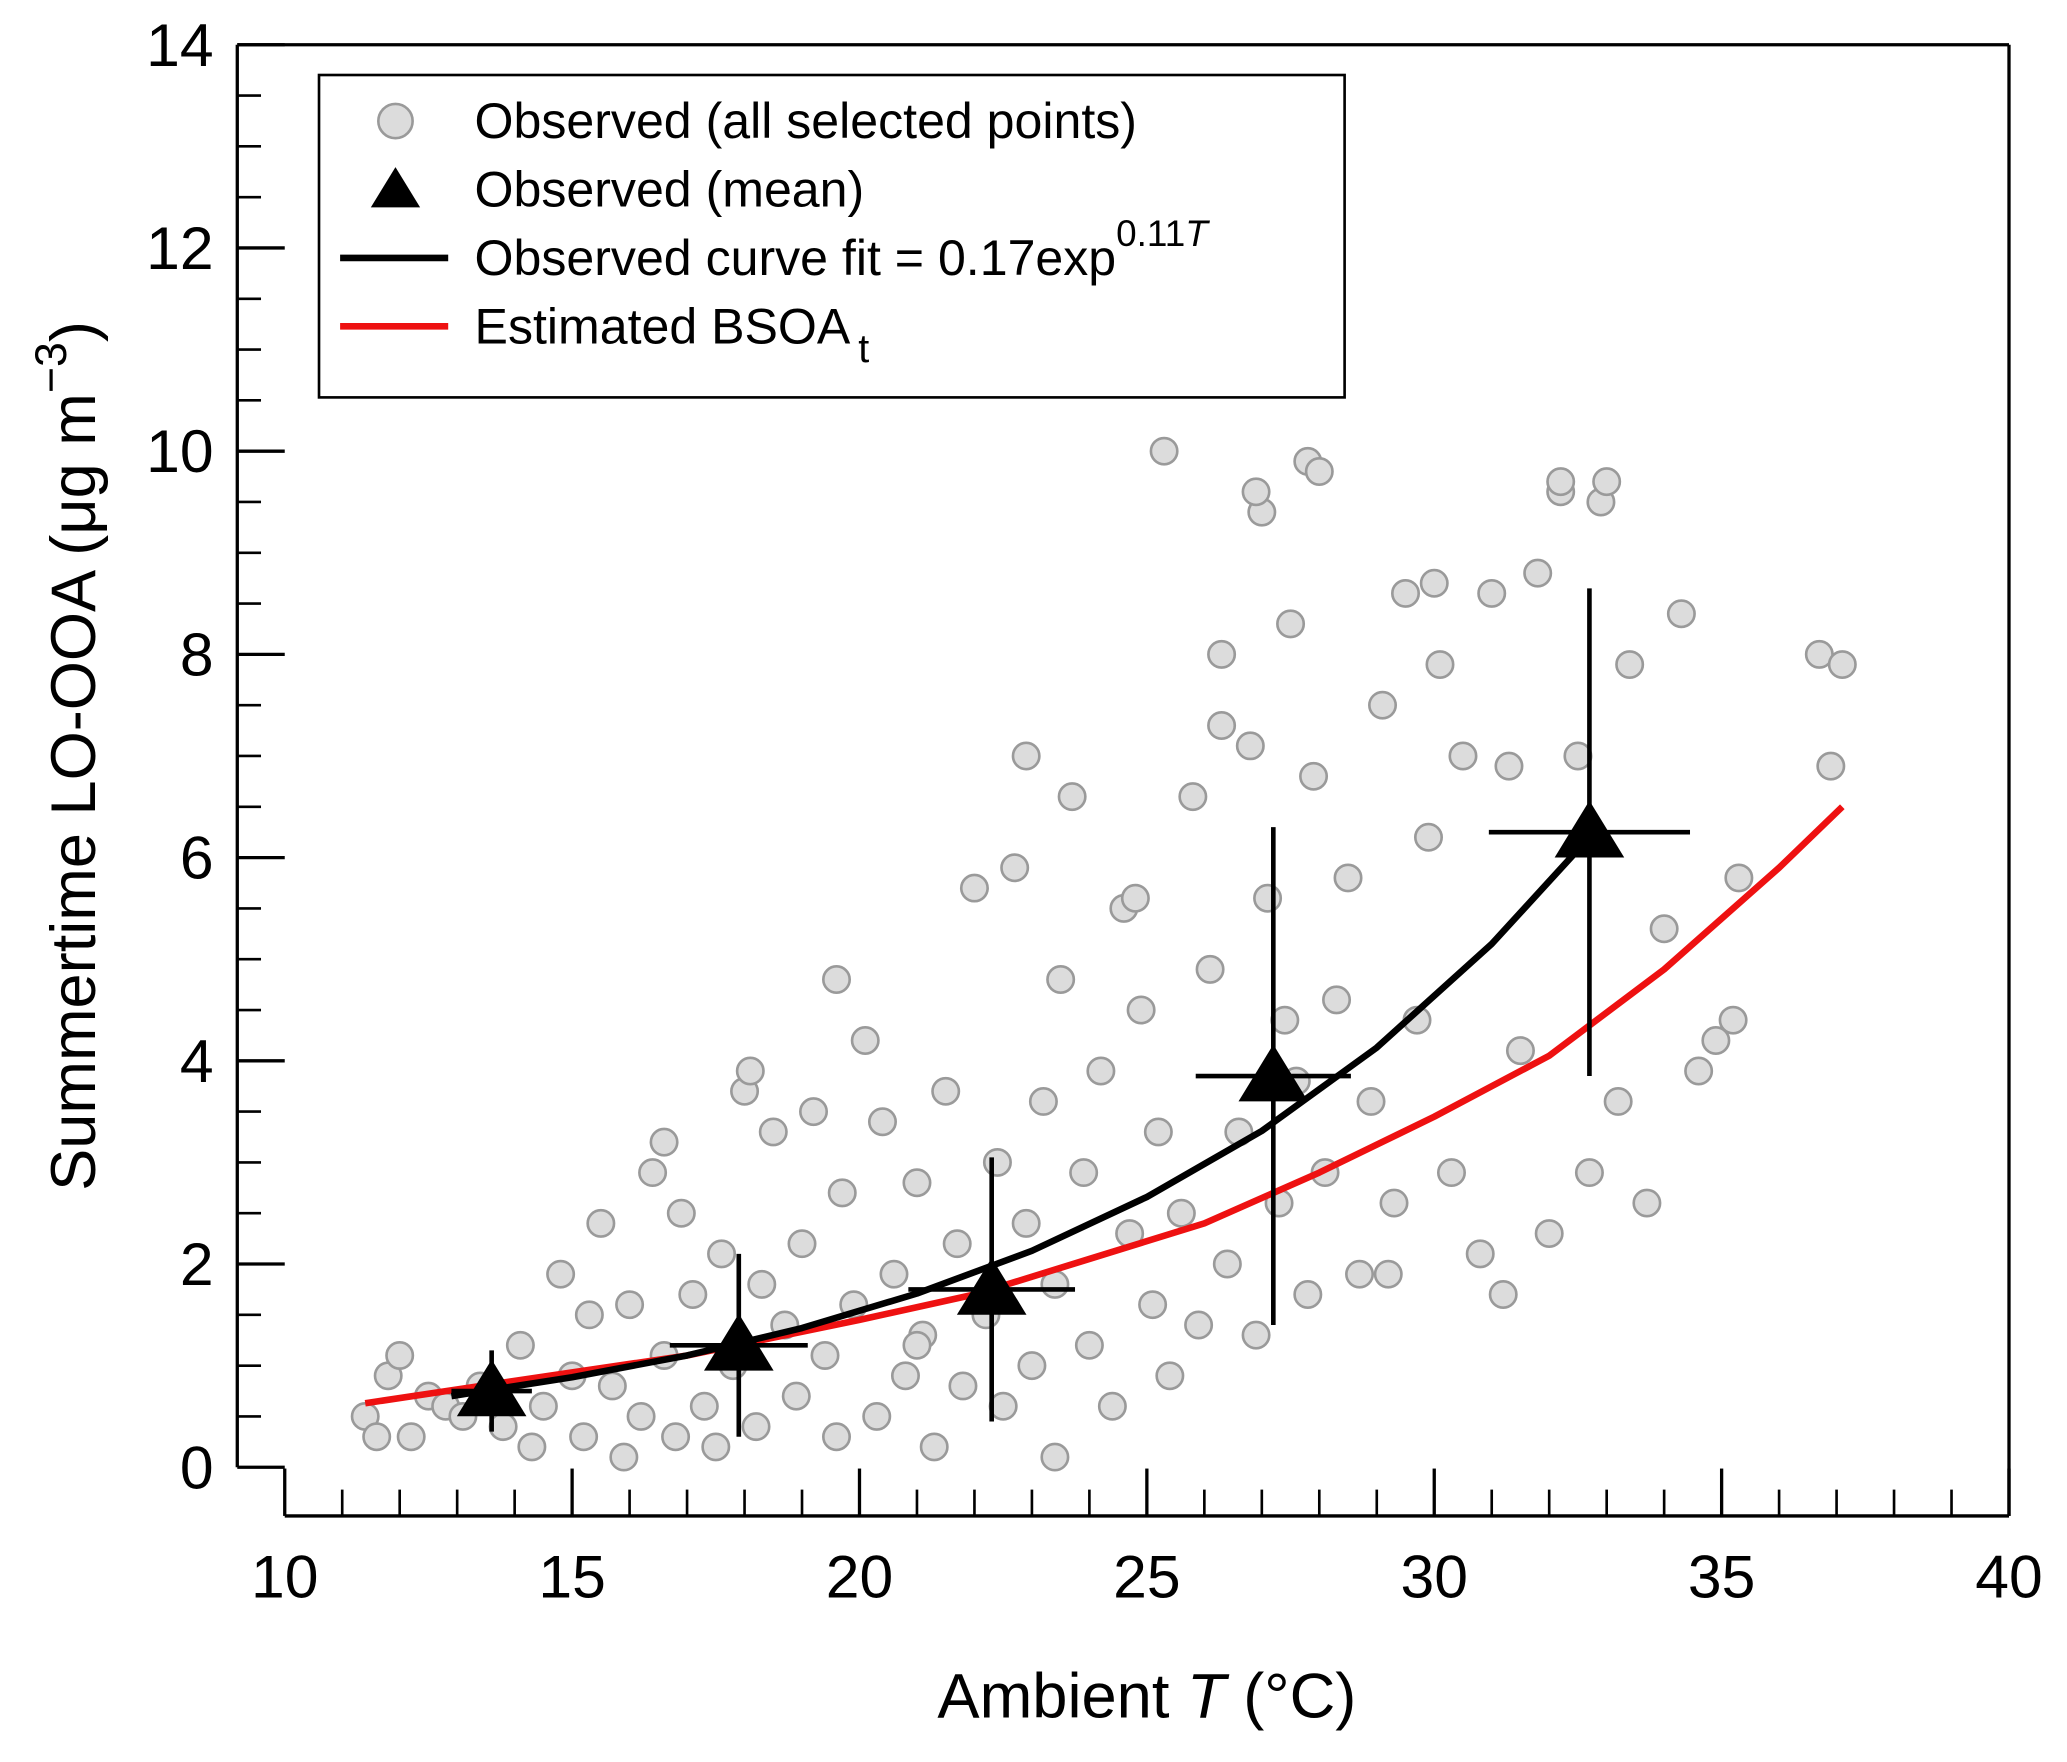 The width and height of the screenshot is (2067, 1762). I want to click on legend-box, so click(831, 236).